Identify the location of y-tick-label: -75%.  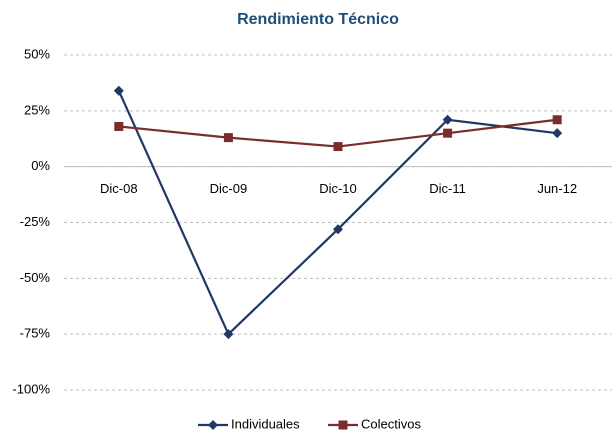
(35, 333).